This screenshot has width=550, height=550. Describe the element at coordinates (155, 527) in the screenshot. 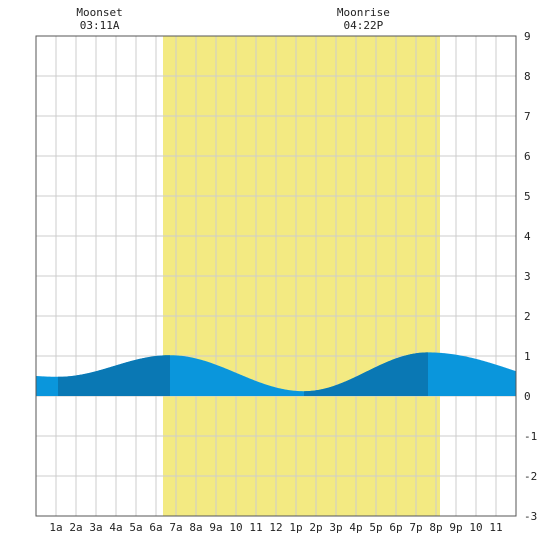

I see `x-tick-label: 6a` at that location.